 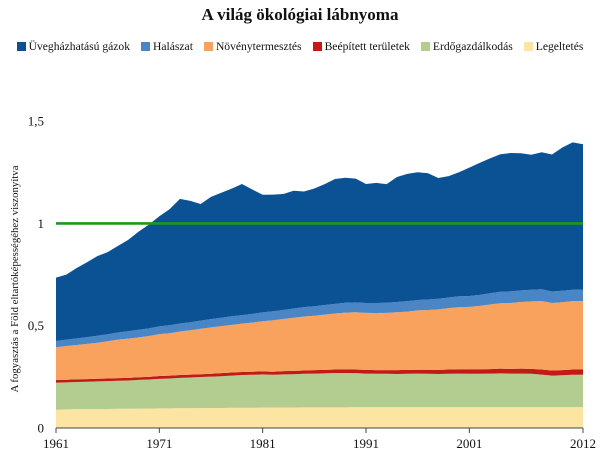 I want to click on y-tick-label: 0,5, so click(x=36, y=325).